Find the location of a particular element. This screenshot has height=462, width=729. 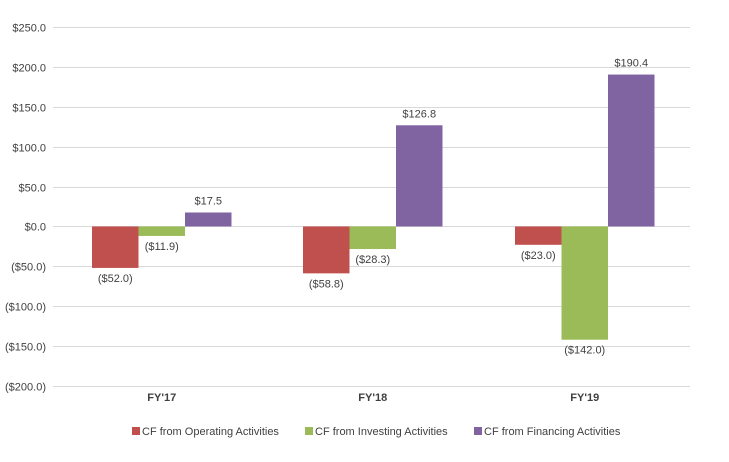

y-tick-label: $150.0 is located at coordinates (29, 109).